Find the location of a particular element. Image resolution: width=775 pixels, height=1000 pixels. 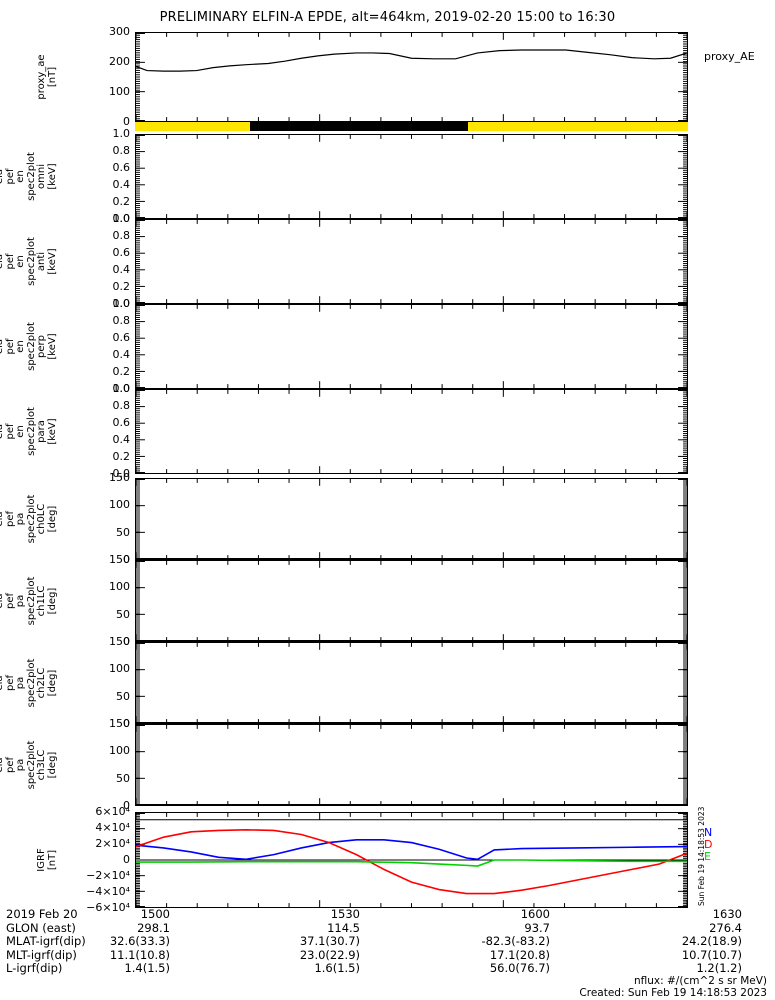

ytick-en-para-1: 0.8 is located at coordinates (121, 405).